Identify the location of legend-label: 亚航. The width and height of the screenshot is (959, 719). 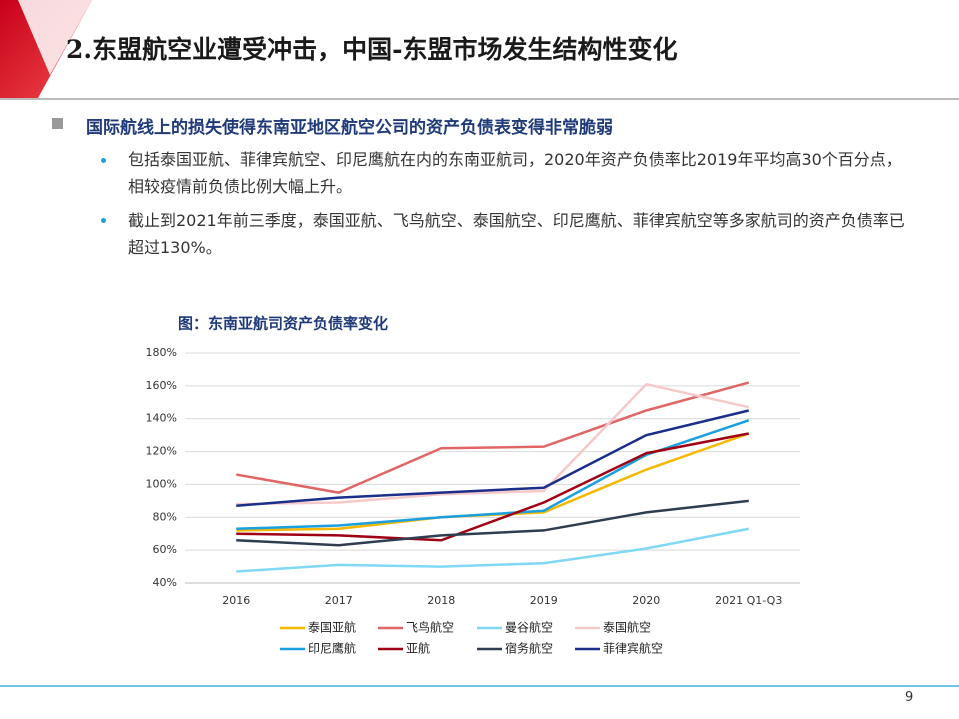
(418, 648).